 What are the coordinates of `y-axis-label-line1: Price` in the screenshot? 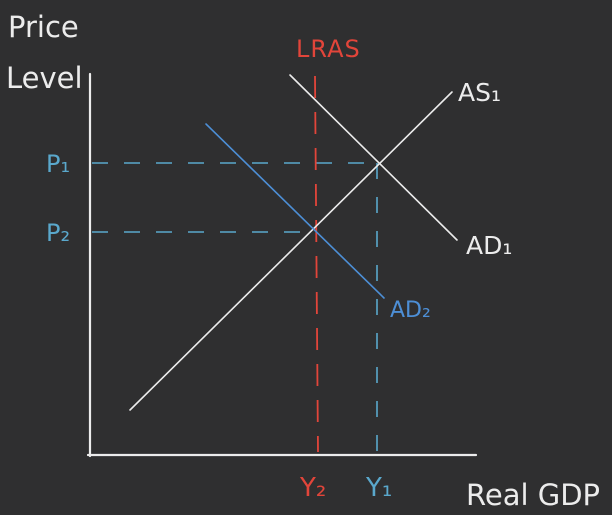 It's located at (43, 27).